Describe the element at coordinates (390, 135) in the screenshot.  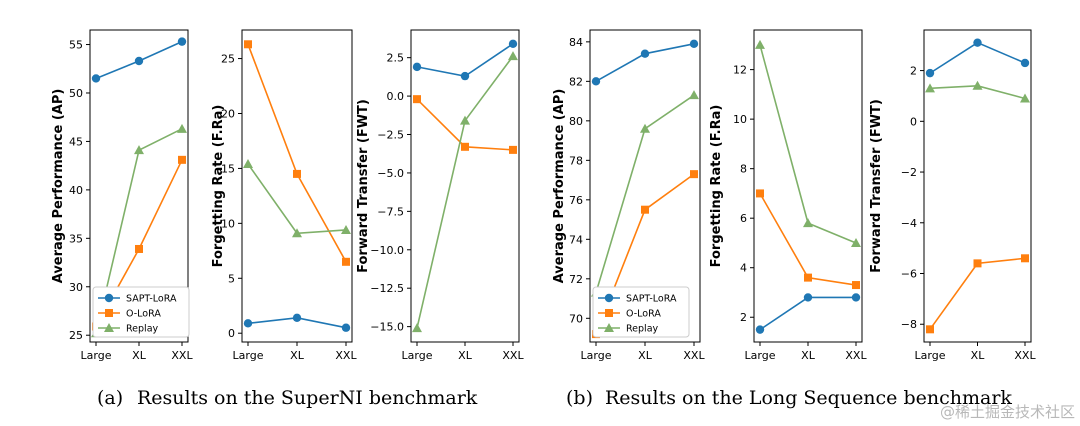
I see `y-tick-label: −2.5` at that location.